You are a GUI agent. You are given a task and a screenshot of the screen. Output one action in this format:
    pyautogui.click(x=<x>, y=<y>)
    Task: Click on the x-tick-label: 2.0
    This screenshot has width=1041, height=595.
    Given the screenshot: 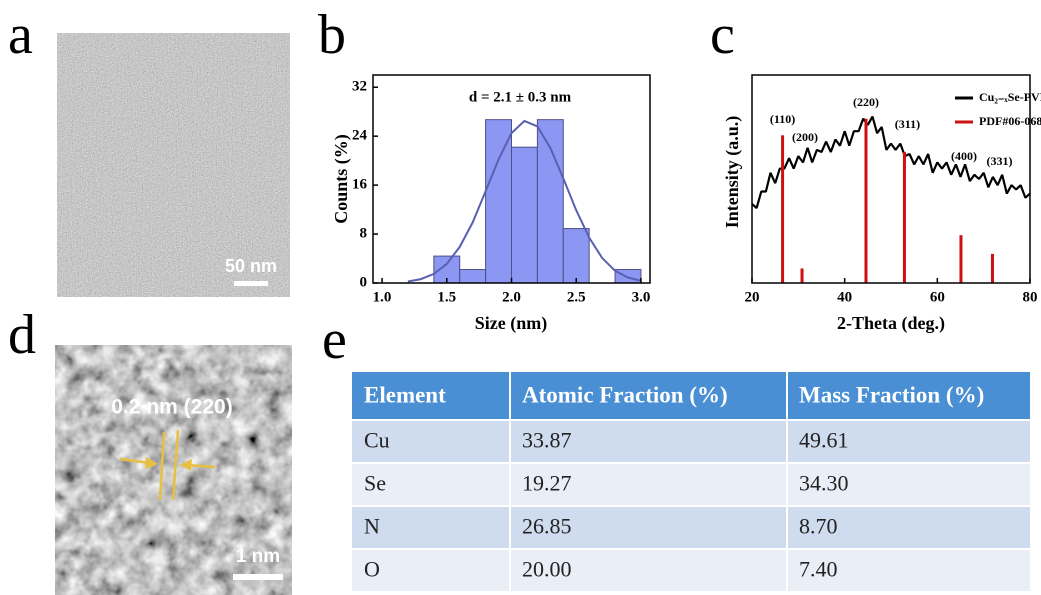 What is the action you would take?
    pyautogui.click(x=511, y=297)
    